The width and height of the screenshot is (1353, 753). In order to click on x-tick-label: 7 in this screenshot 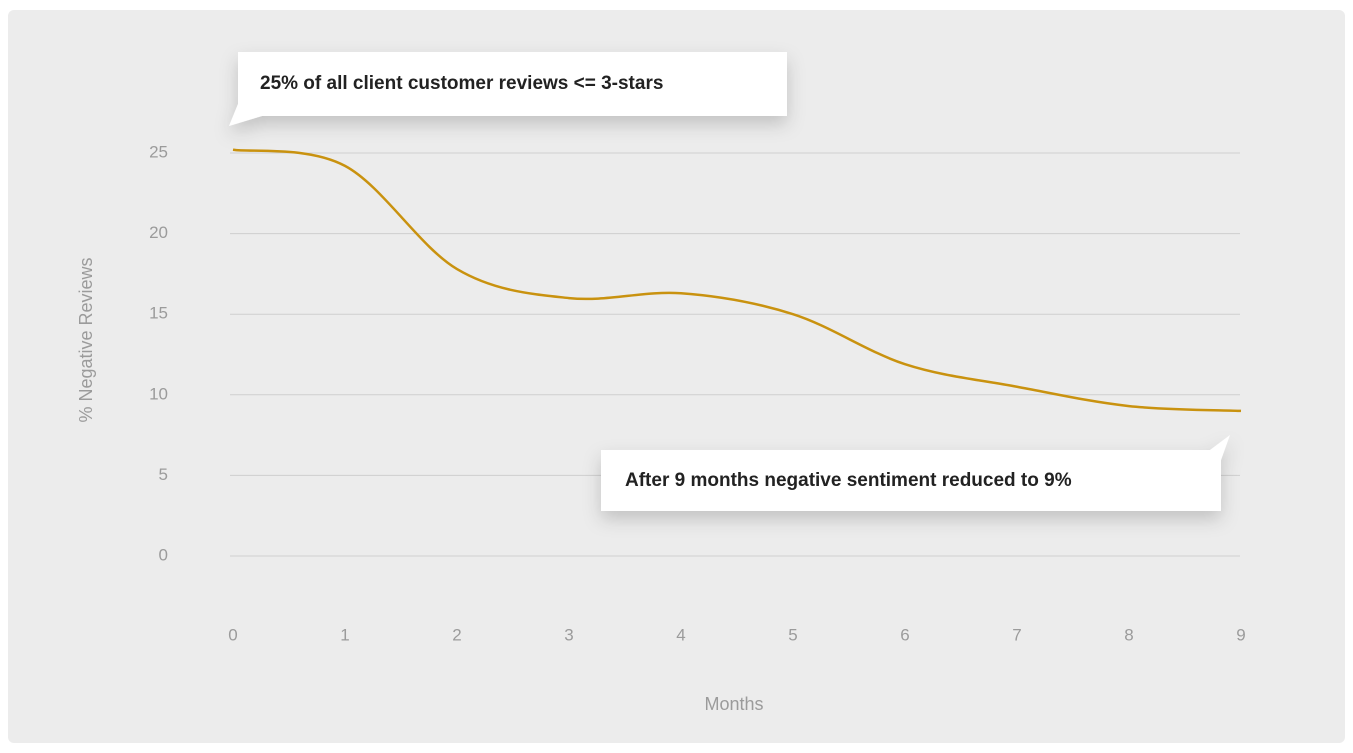, I will do `click(1016, 634)`.